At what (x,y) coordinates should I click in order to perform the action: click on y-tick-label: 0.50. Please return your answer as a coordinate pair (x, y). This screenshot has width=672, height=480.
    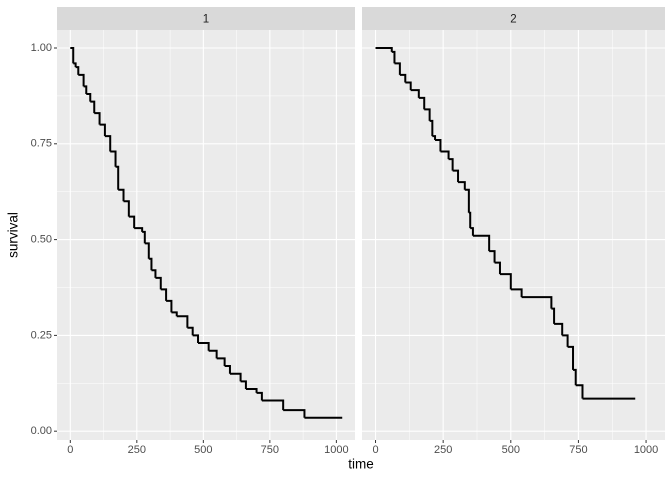
    Looking at the image, I should click on (41, 240).